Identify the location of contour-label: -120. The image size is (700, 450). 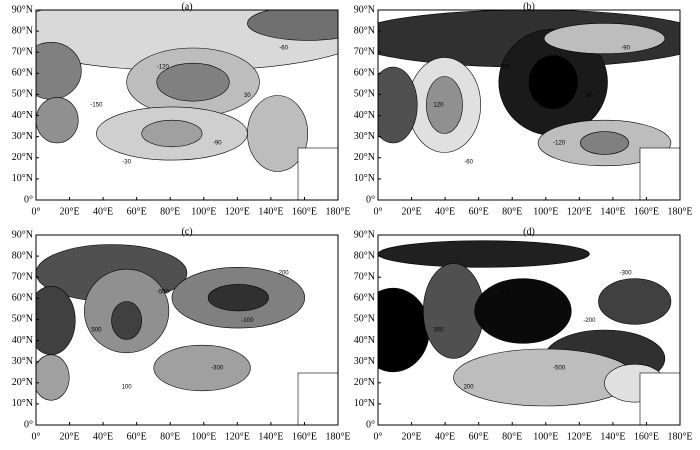
(559, 144).